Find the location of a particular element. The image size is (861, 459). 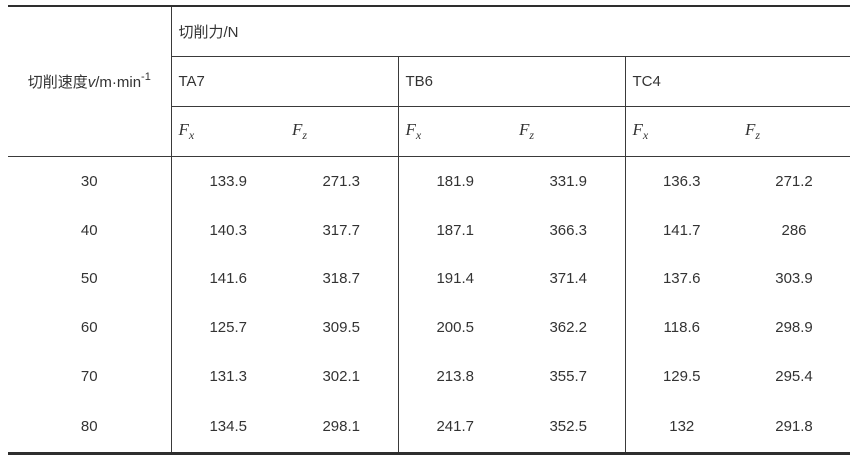

table-row: 60 125.7 309.5 200.5 362.2 118.6 298.9 is located at coordinates (429, 327).